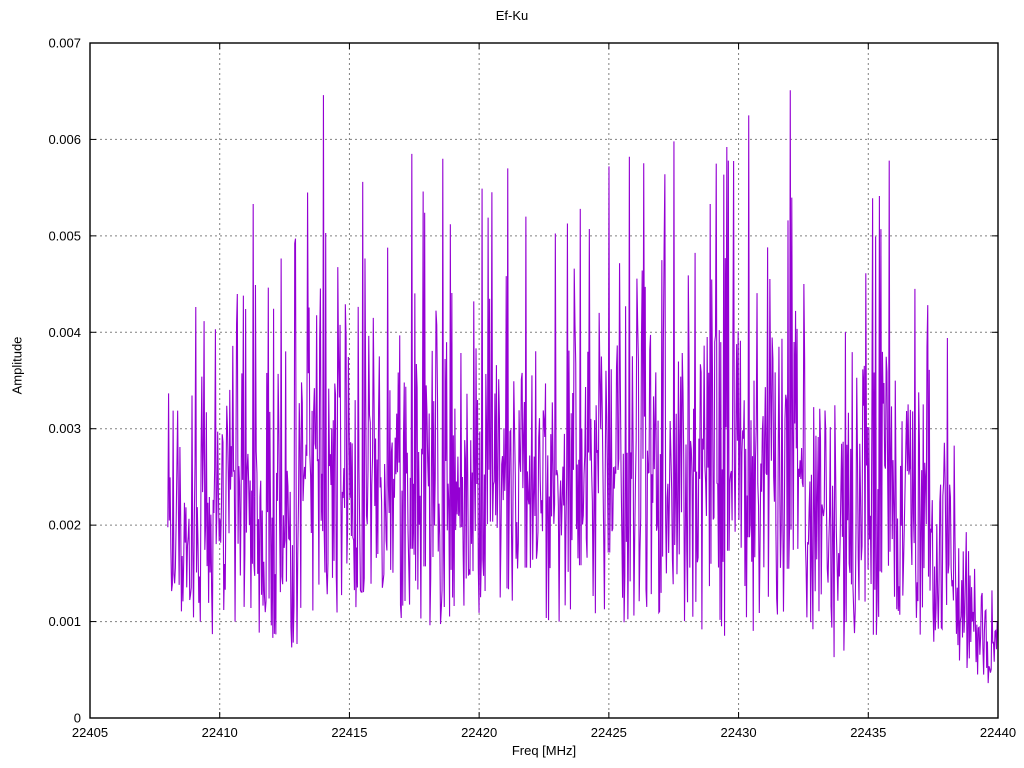 This screenshot has width=1024, height=768. I want to click on x-tick-label: 22430, so click(738, 732).